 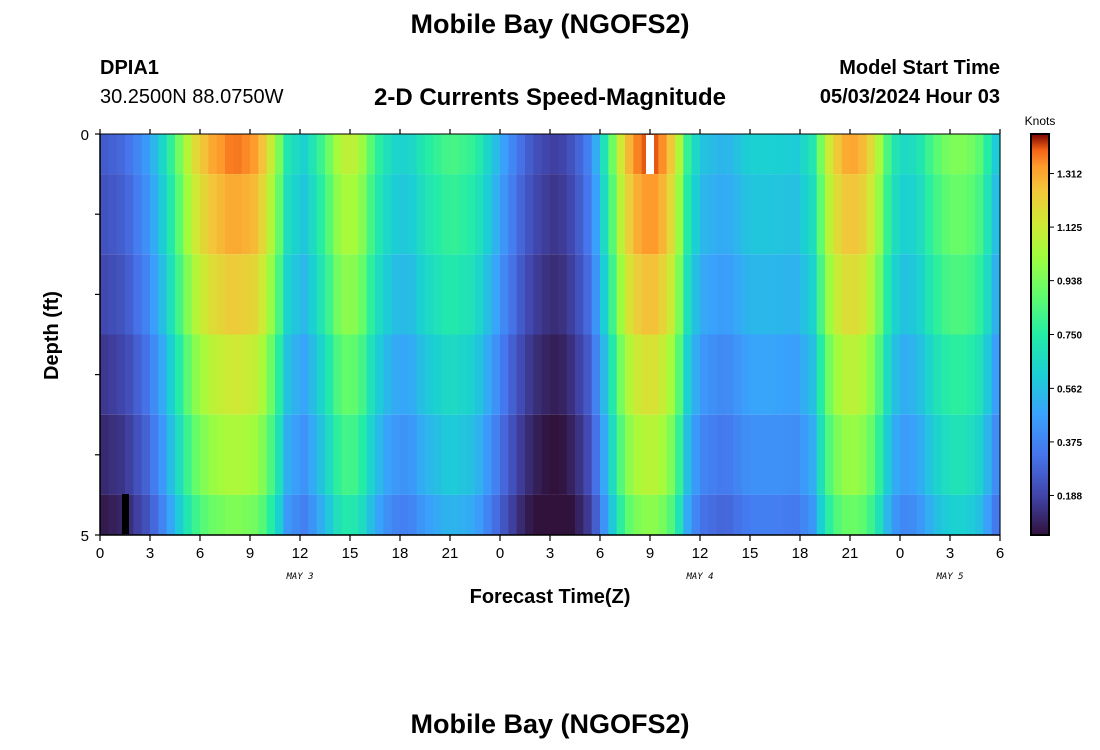 I want to click on y-axis: 05, so click(x=91, y=336).